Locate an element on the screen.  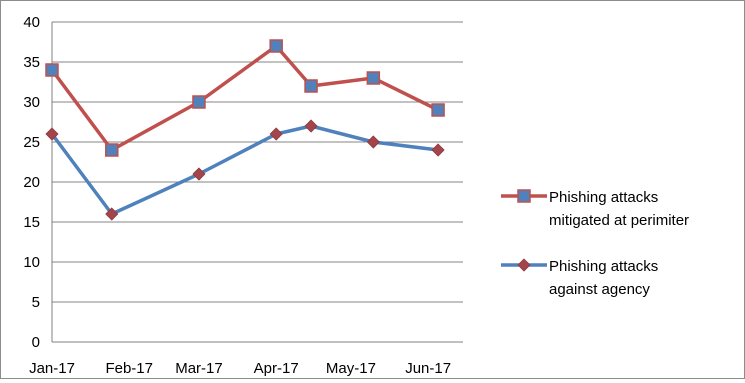
x-tick-label: Jun-17 is located at coordinates (428, 368).